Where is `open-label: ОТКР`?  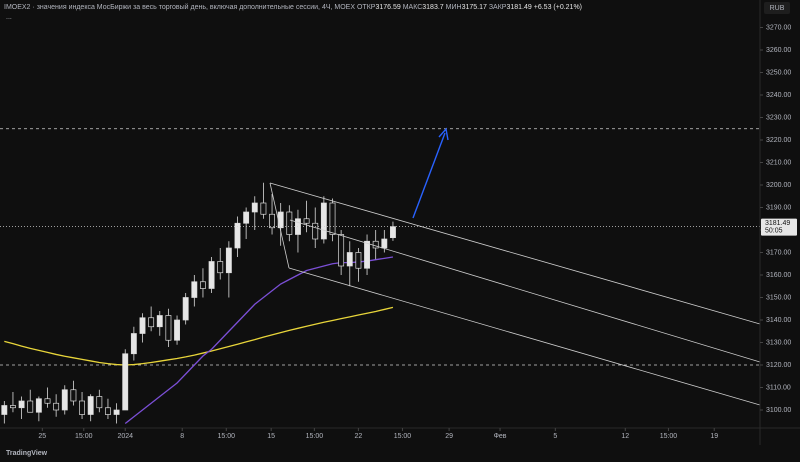
open-label: ОТКР is located at coordinates (366, 7).